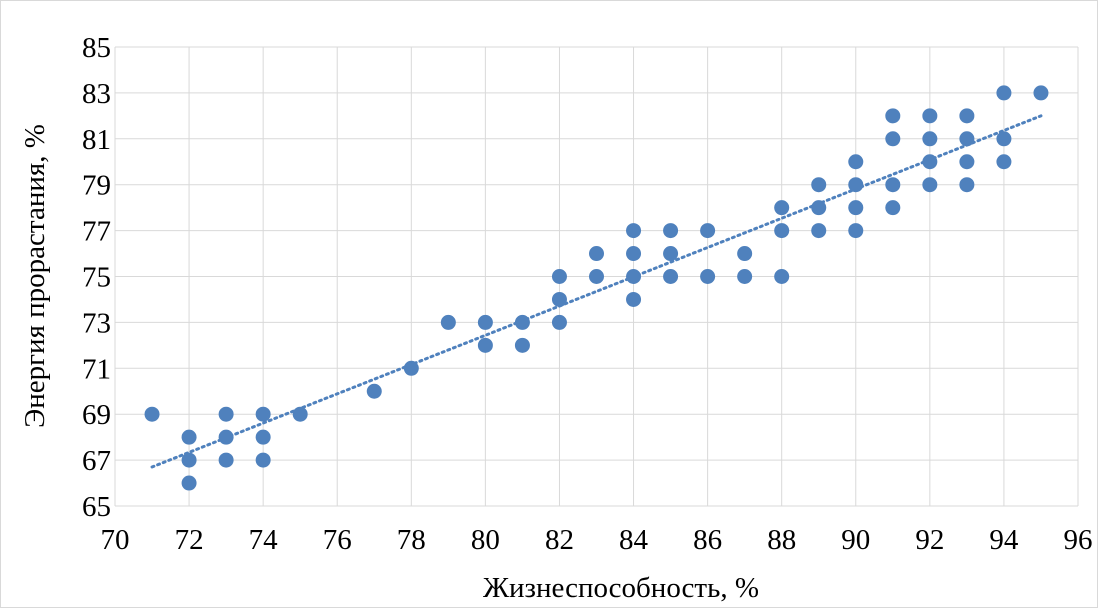  I want to click on y-tick-label: 73, so click(96, 323).